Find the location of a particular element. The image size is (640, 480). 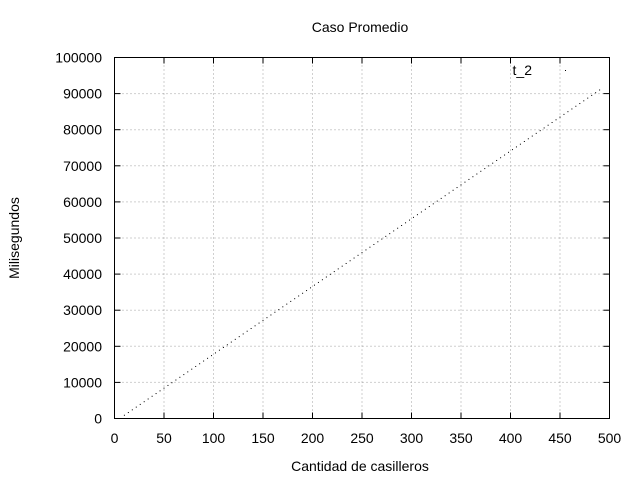

y-tick-label: 40000 is located at coordinates (82, 274).